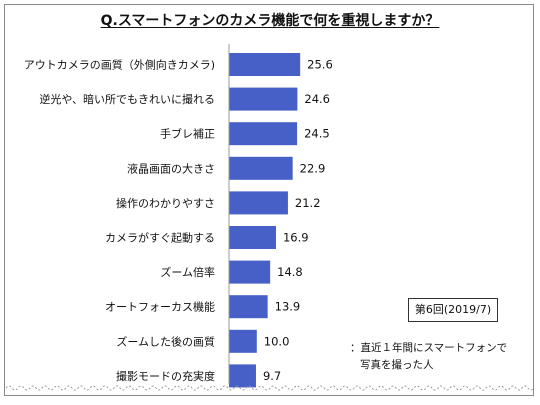 The width and height of the screenshot is (540, 405). Describe the element at coordinates (160, 307) in the screenshot. I see `category-label: オートフォーカス機能` at that location.